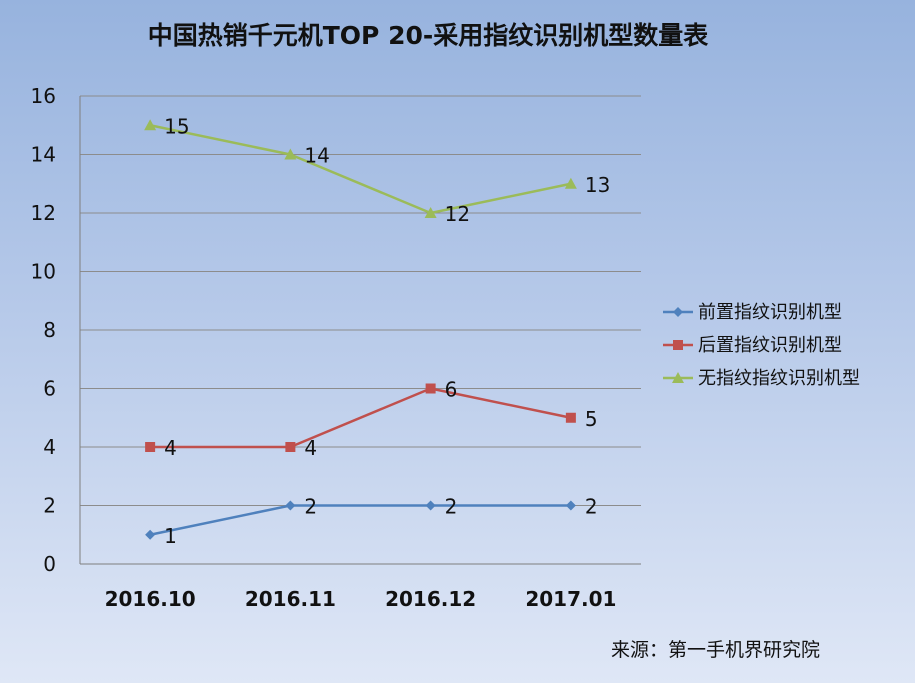 Image resolution: width=915 pixels, height=683 pixels. I want to click on data-label: 6, so click(451, 390).